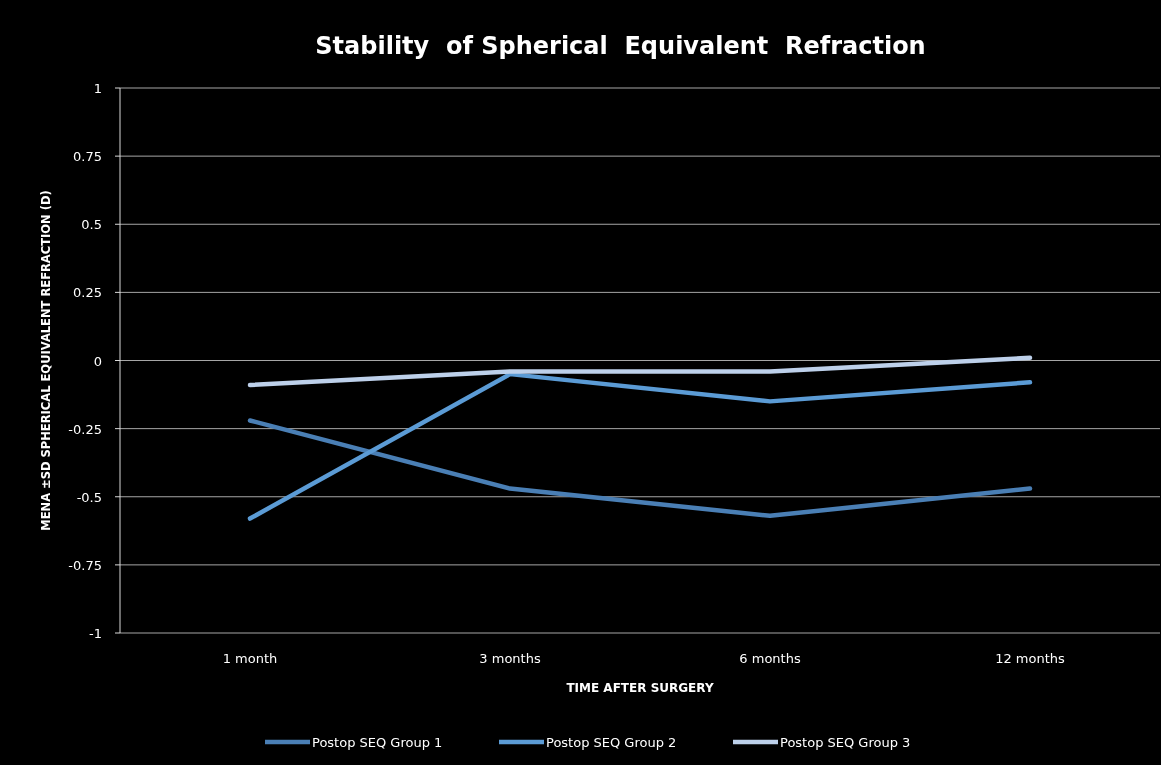 This screenshot has height=765, width=1161. What do you see at coordinates (640, 446) in the screenshot?
I see `line-series` at bounding box center [640, 446].